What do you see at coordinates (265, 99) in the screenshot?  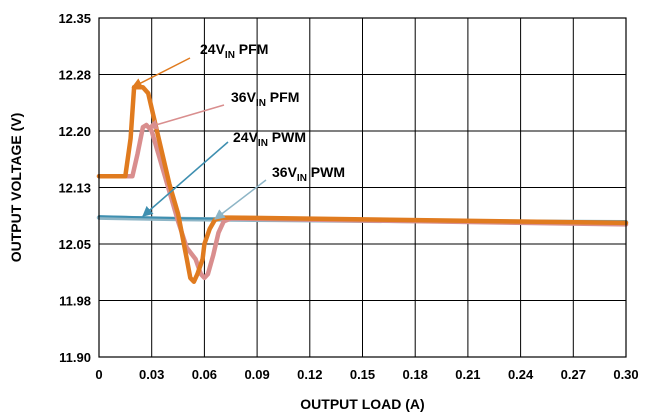 I see `series-annotation: 36VIN PFM` at bounding box center [265, 99].